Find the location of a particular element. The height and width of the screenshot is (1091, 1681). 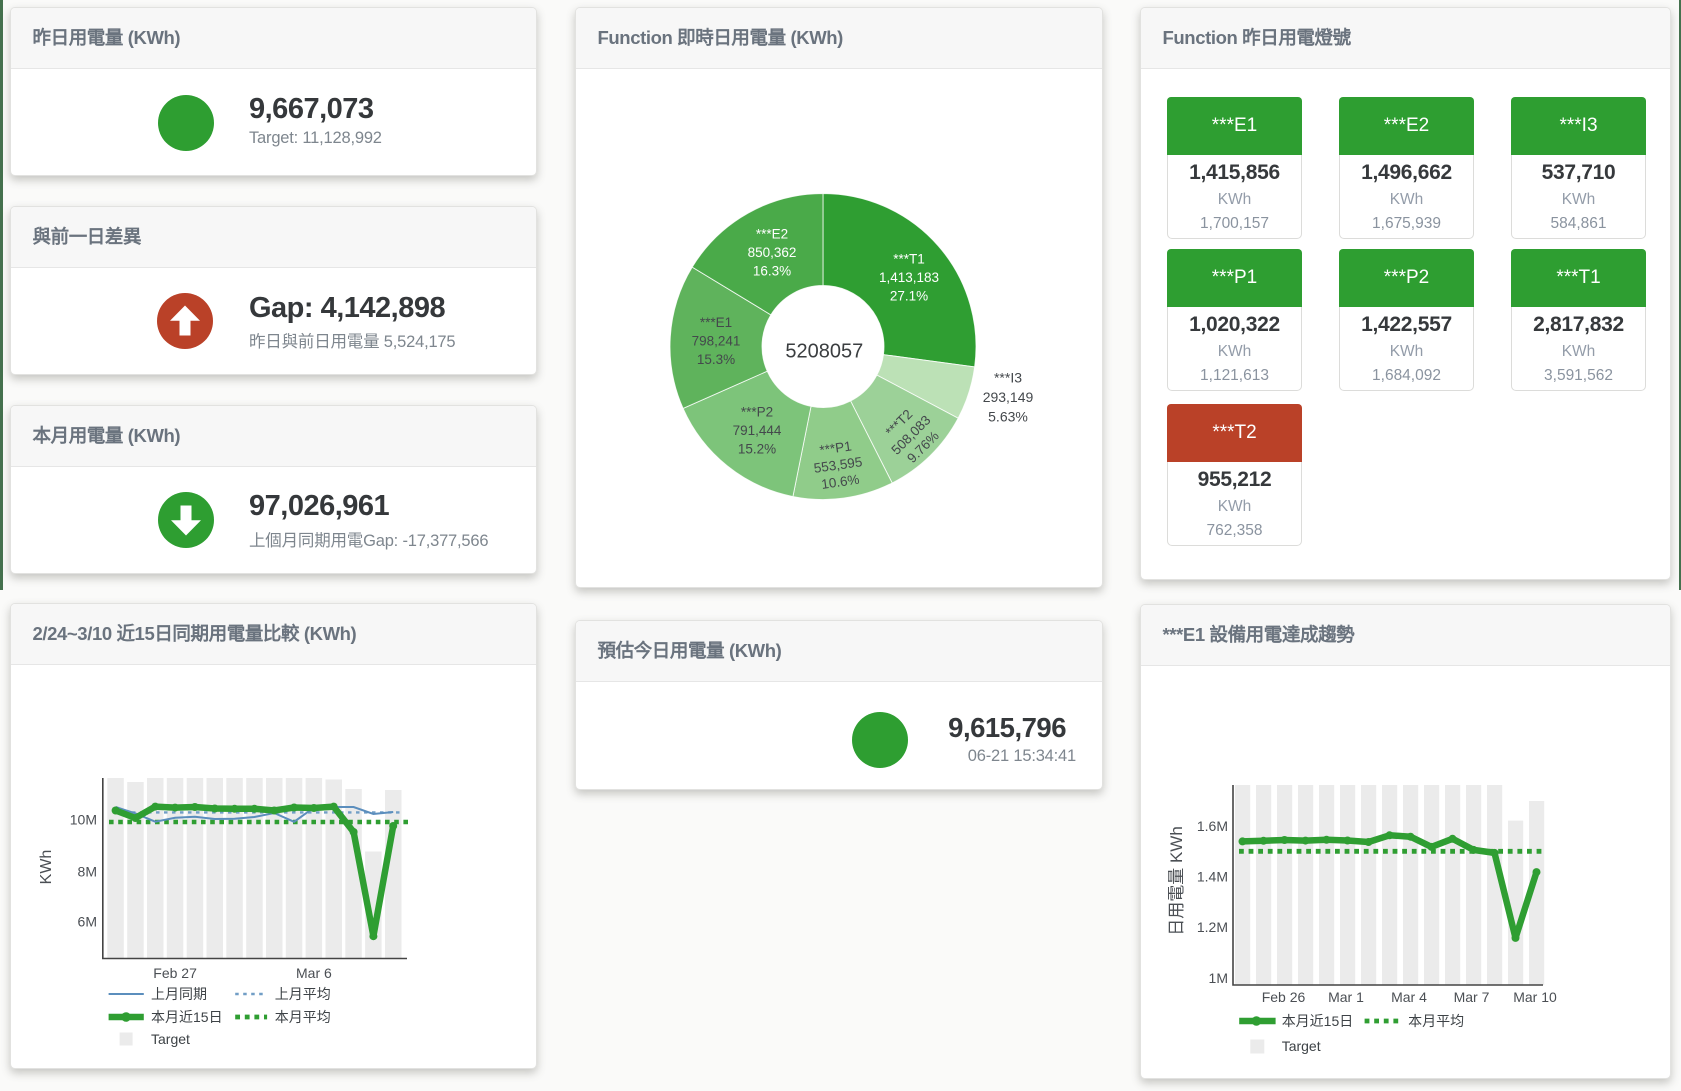

svg-text: 1.2M is located at coordinates (1212, 927).